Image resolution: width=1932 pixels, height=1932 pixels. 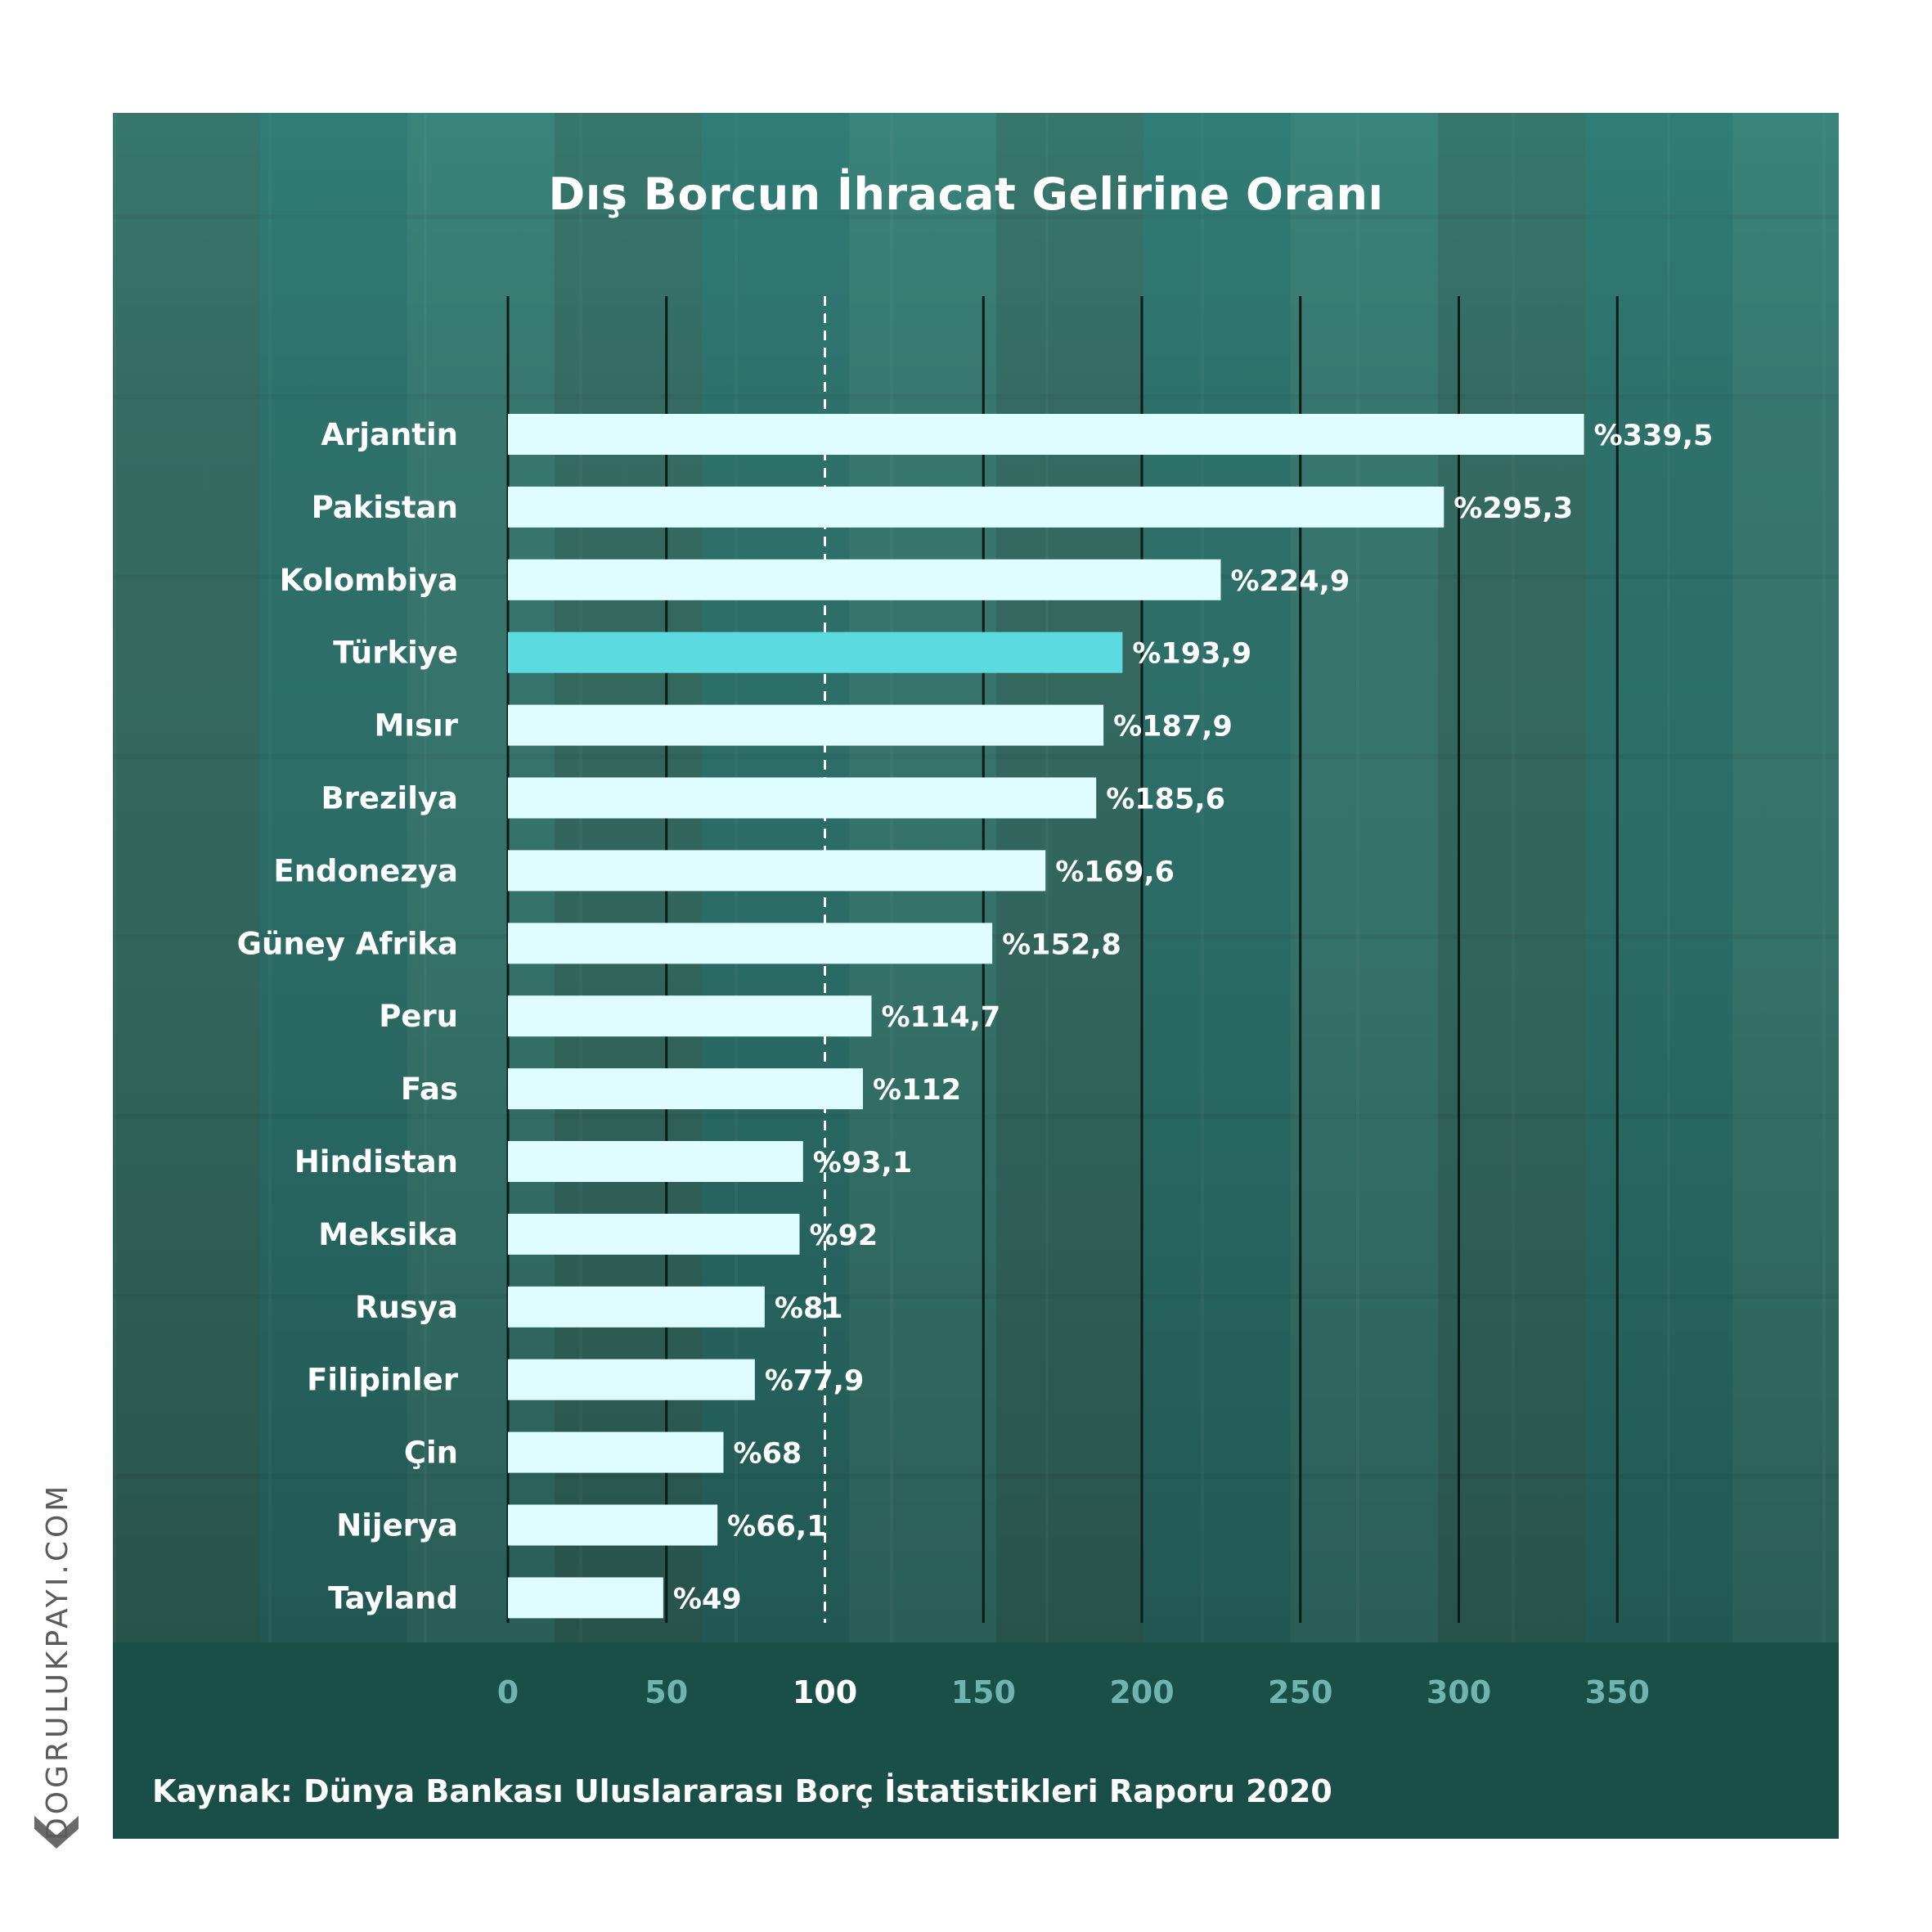 I want to click on brand-watermark: DOGRULUKPAYI.COM, so click(x=58, y=1661).